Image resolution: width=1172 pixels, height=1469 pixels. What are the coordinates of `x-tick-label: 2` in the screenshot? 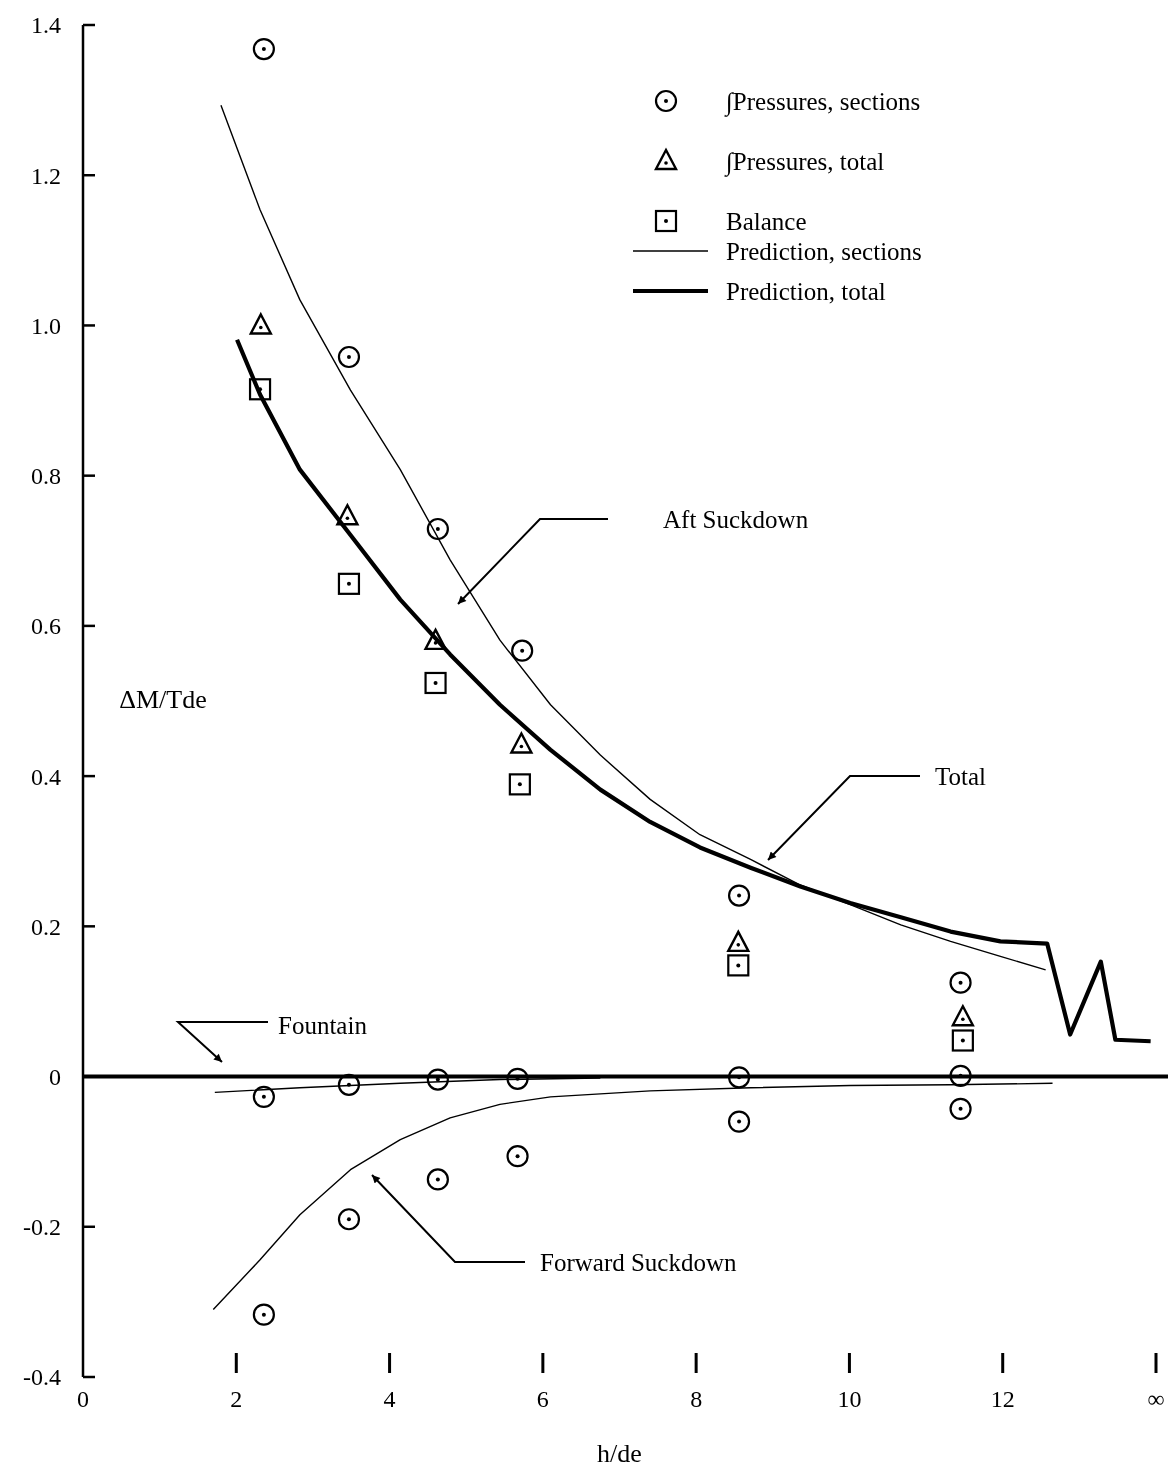 It's located at (236, 1399).